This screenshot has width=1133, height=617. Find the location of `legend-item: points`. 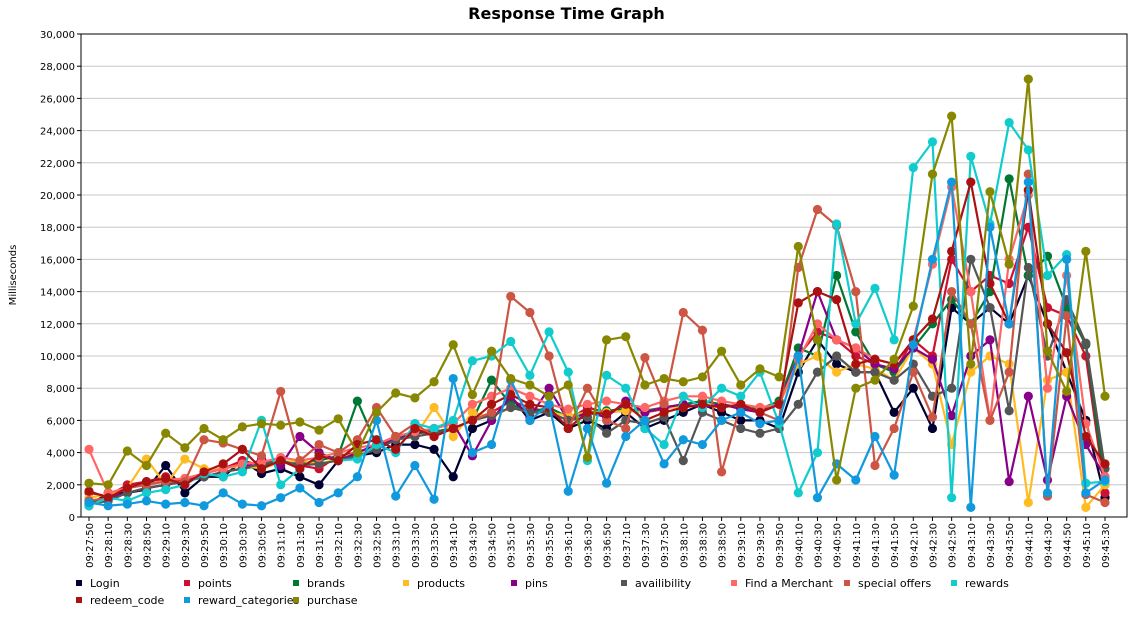

legend-item: points is located at coordinates (208, 583).